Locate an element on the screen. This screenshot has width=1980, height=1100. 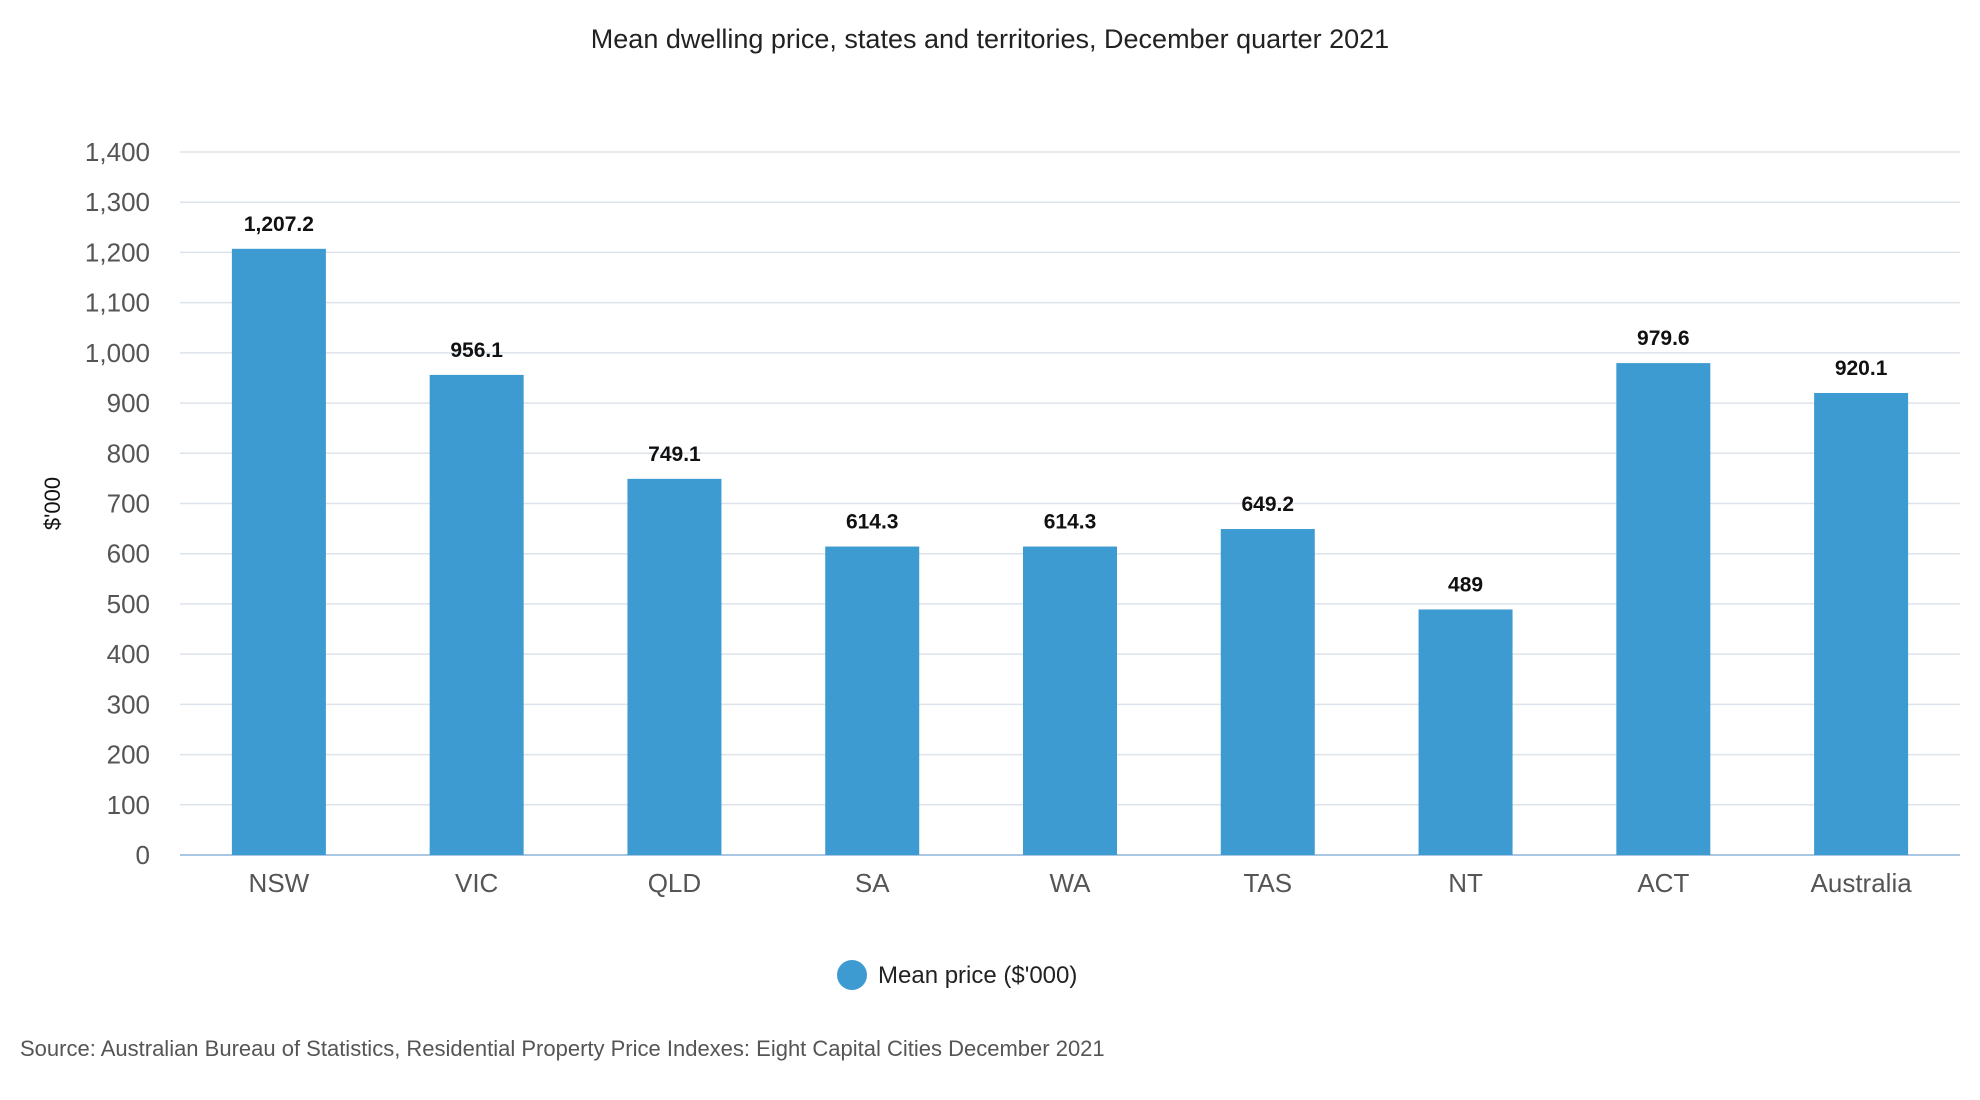
data-label: 649.2 is located at coordinates (1267, 504).